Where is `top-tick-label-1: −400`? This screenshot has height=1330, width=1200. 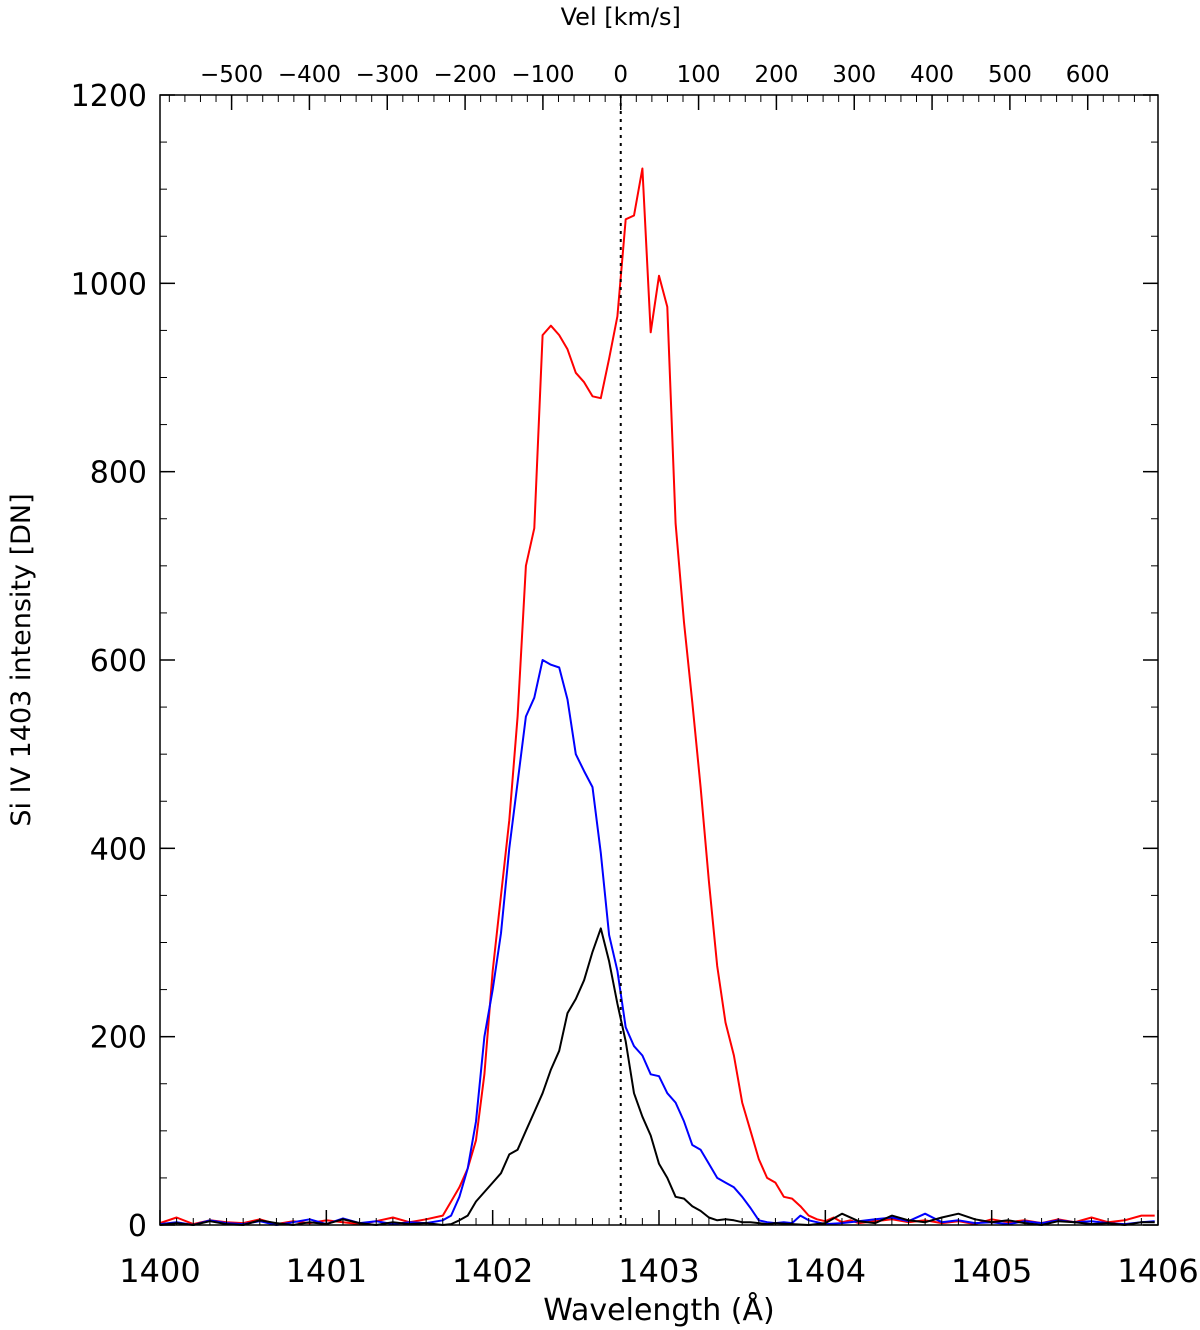 top-tick-label-1: −400 is located at coordinates (309, 75).